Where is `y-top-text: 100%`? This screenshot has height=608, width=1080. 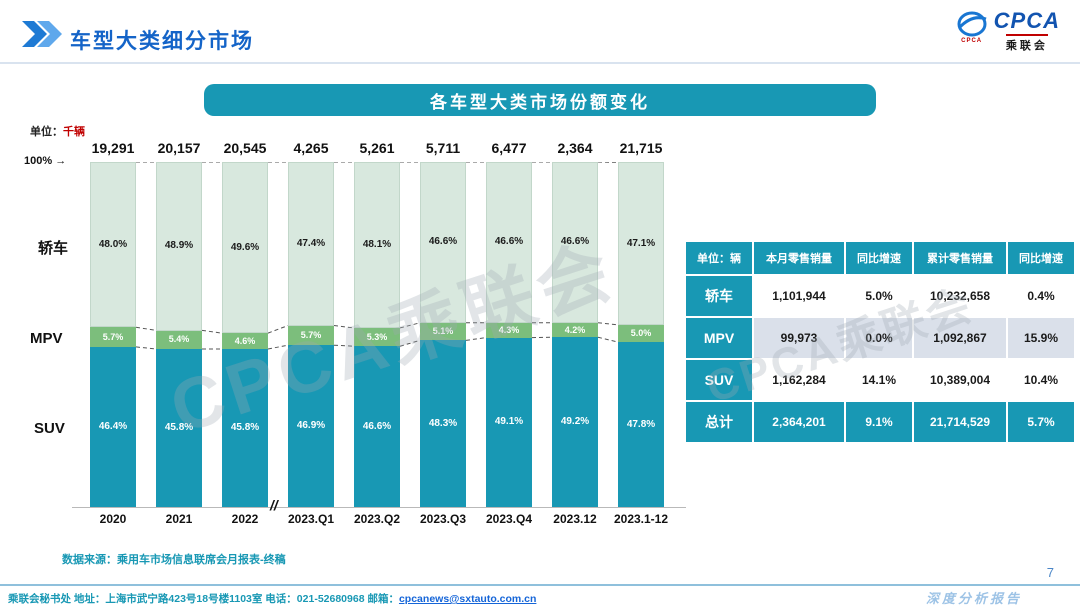
y-top-text: 100% is located at coordinates (38, 161).